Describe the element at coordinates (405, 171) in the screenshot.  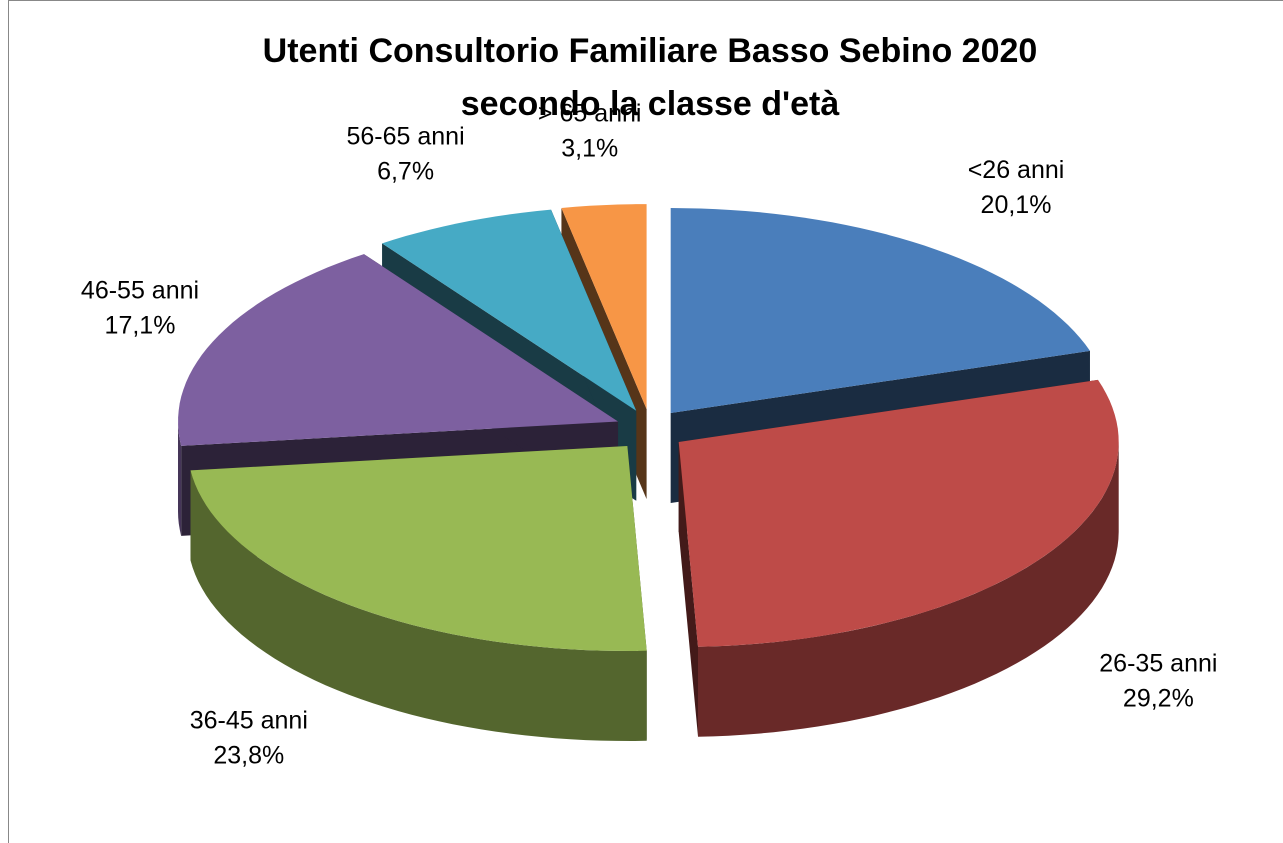
I see `value-label: 6,7%` at that location.